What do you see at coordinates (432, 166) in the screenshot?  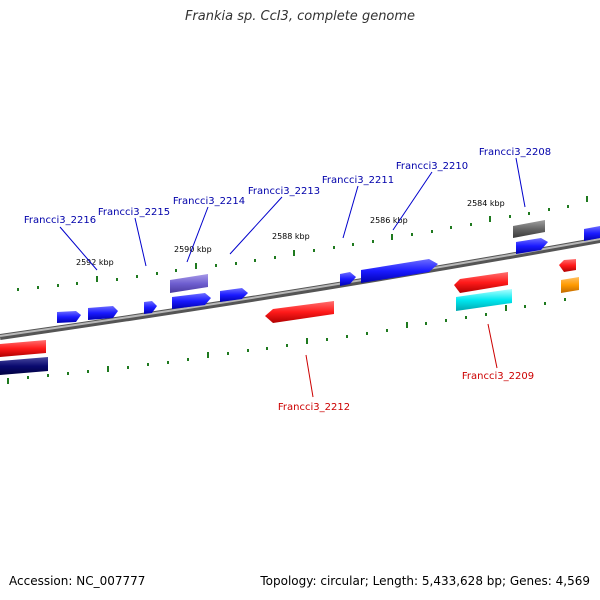 I see `gene-label-francci3-2210: Francci3_2210` at bounding box center [432, 166].